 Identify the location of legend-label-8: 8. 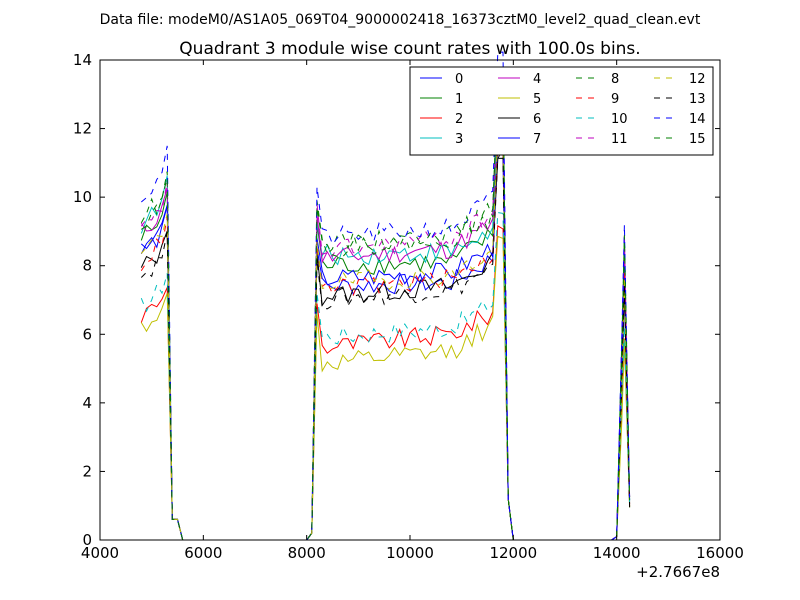
(615, 79).